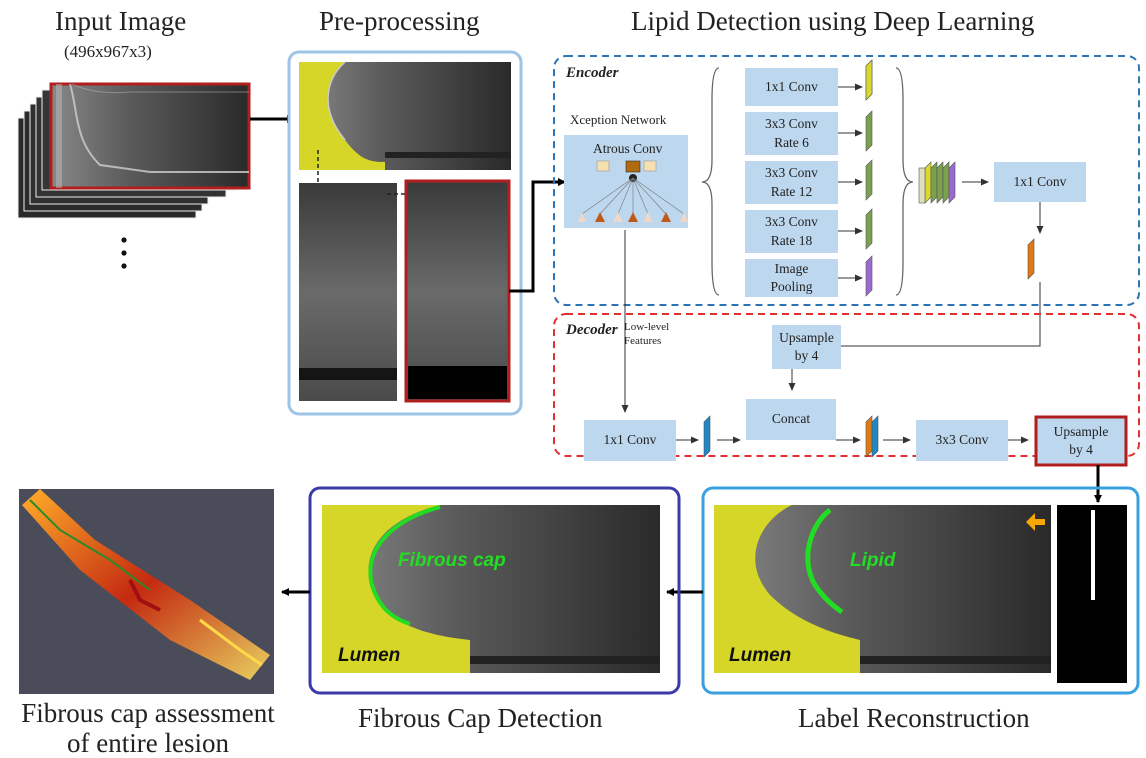 This screenshot has height=758, width=1146. What do you see at coordinates (592, 73) in the screenshot?
I see `encoder-title: Encoder` at bounding box center [592, 73].